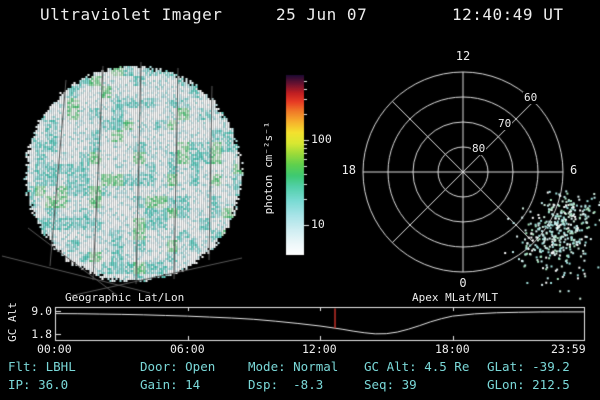 The height and width of the screenshot is (400, 600). Describe the element at coordinates (528, 366) in the screenshot. I see `status-glat: GLat: -39.2` at that location.